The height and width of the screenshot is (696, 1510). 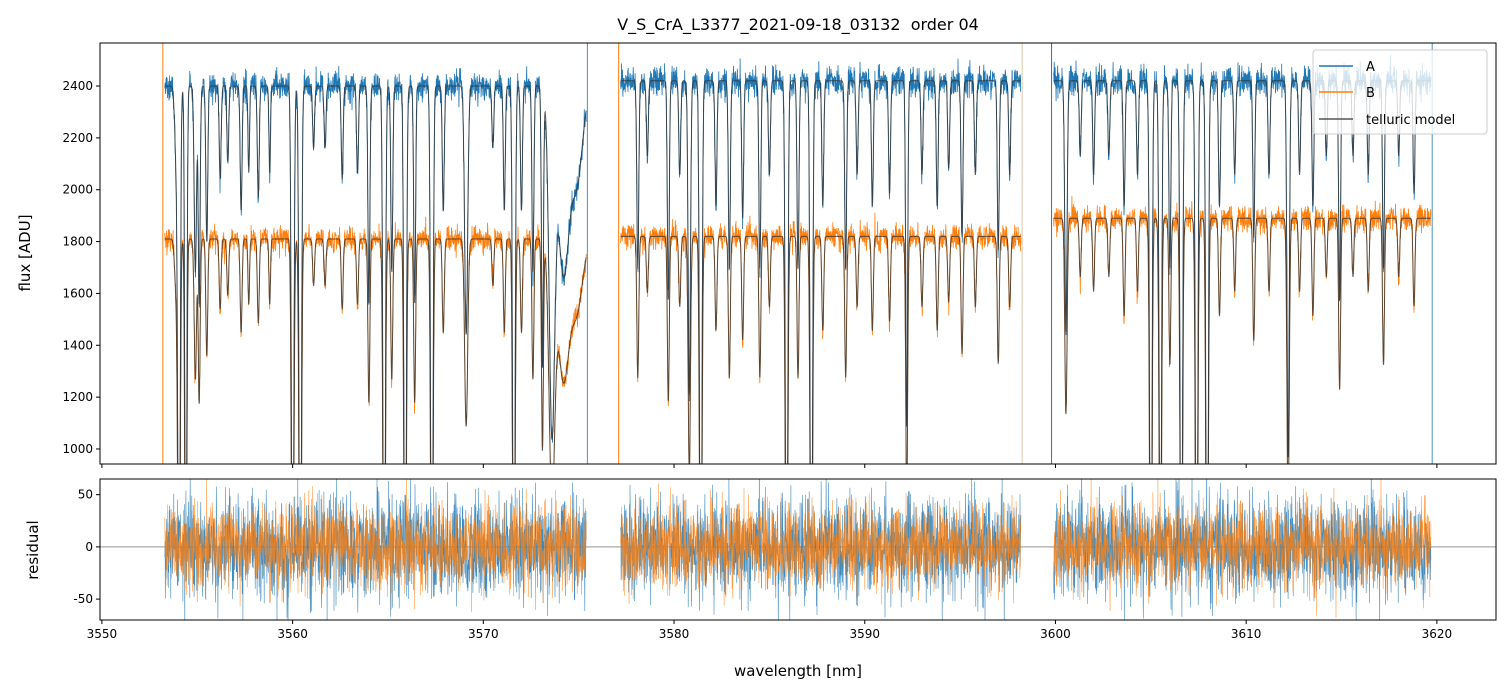 I want to click on x-tick-label: 3590, so click(x=864, y=634).